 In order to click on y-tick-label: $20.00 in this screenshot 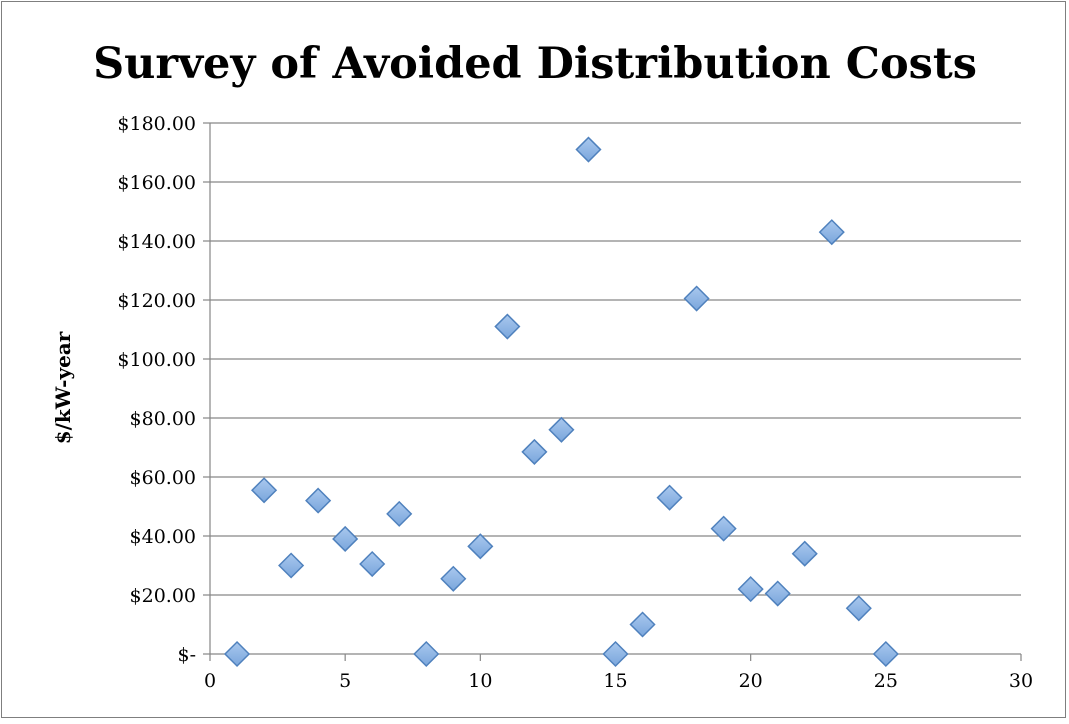, I will do `click(163, 596)`.